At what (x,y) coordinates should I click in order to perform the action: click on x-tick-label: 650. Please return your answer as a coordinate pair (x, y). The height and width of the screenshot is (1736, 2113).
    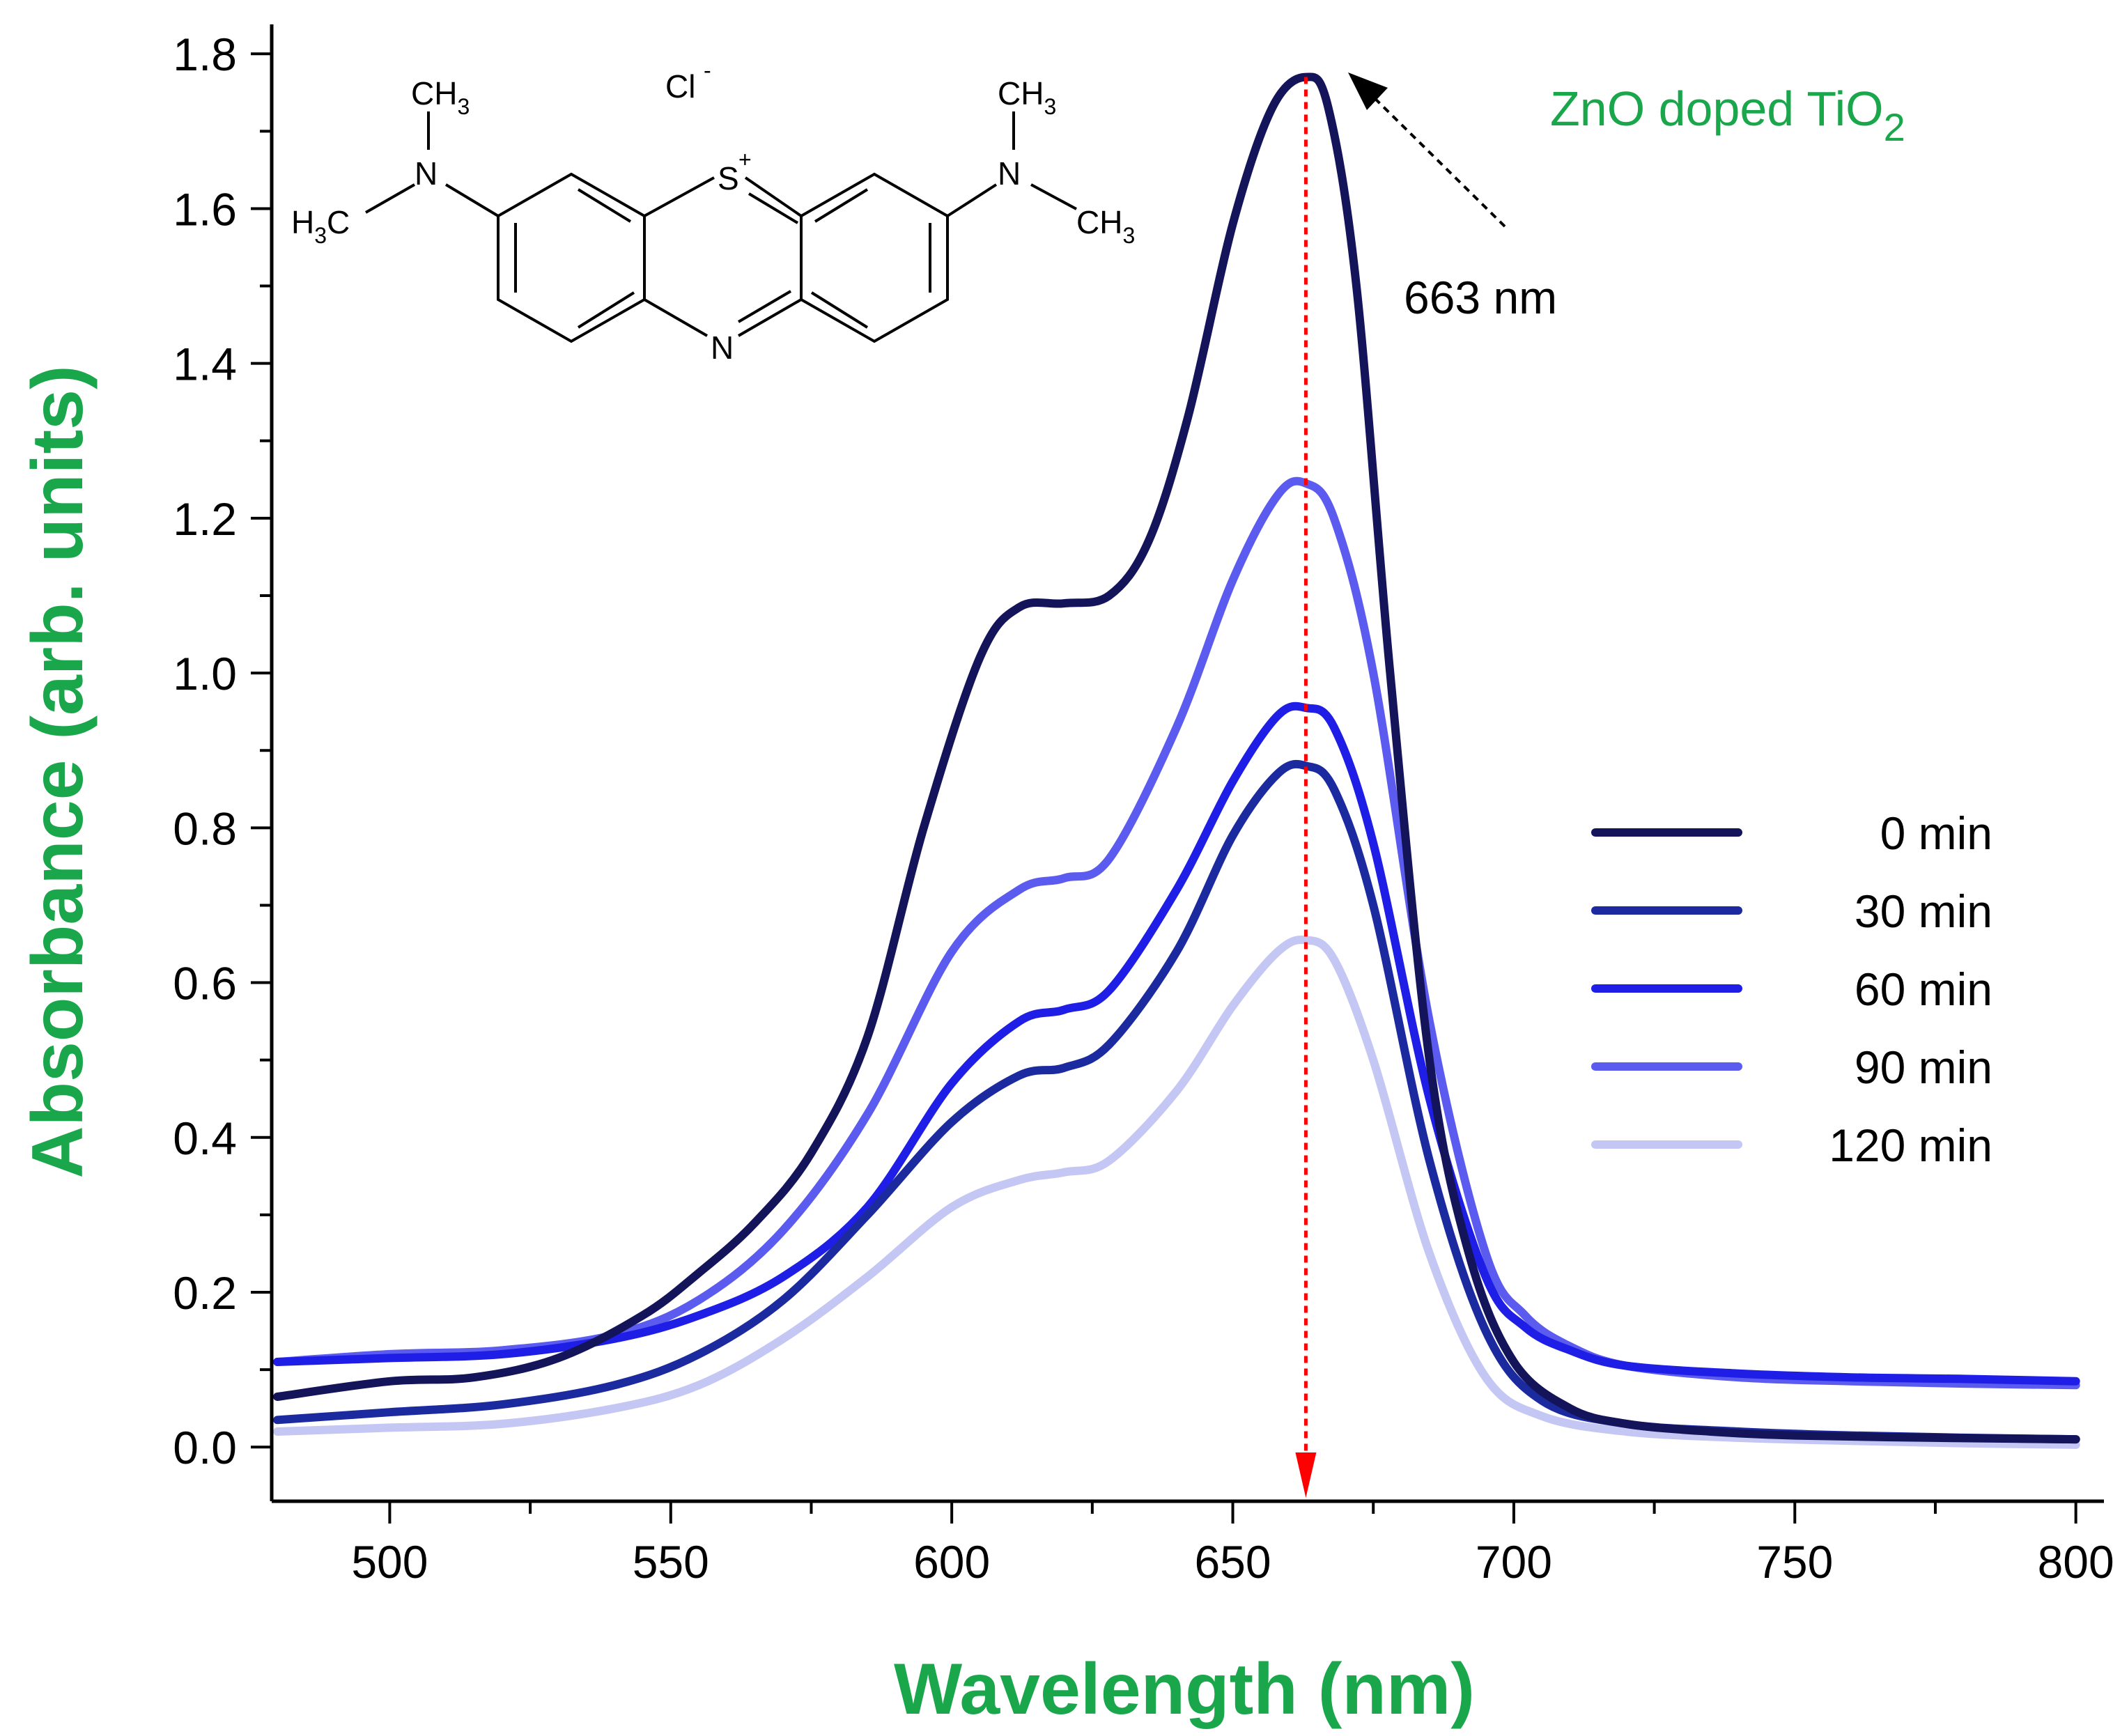
    Looking at the image, I should click on (1232, 1562).